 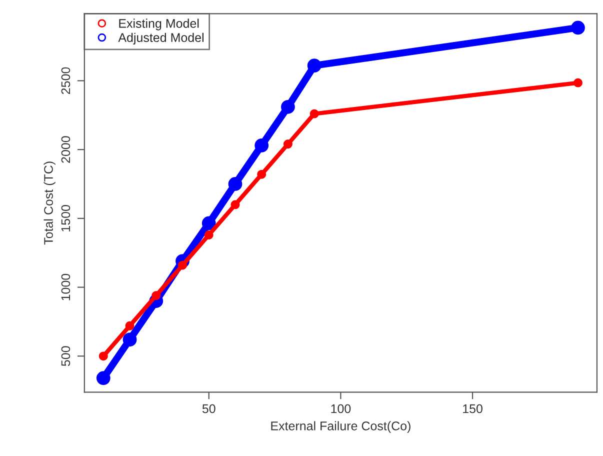 What do you see at coordinates (340, 427) in the screenshot?
I see `x-axis-title: External Failure Cost(Co)` at bounding box center [340, 427].